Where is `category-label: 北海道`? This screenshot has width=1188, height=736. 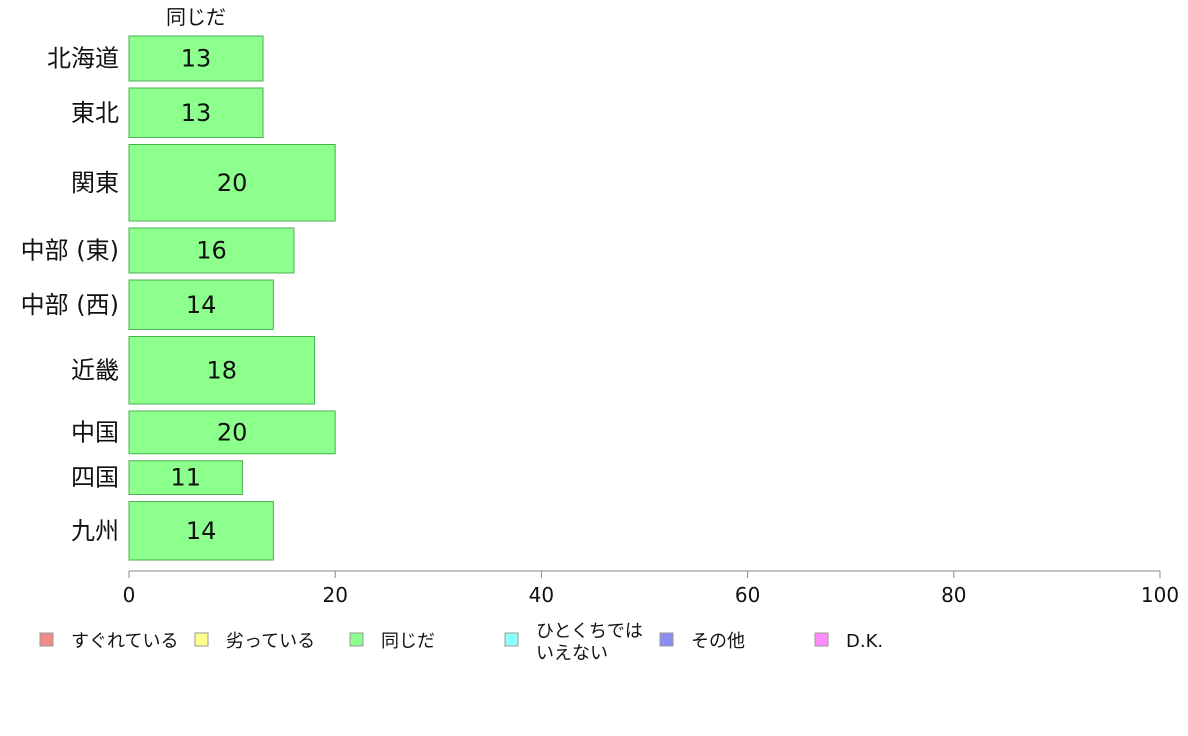 category-label: 北海道 is located at coordinates (83, 59).